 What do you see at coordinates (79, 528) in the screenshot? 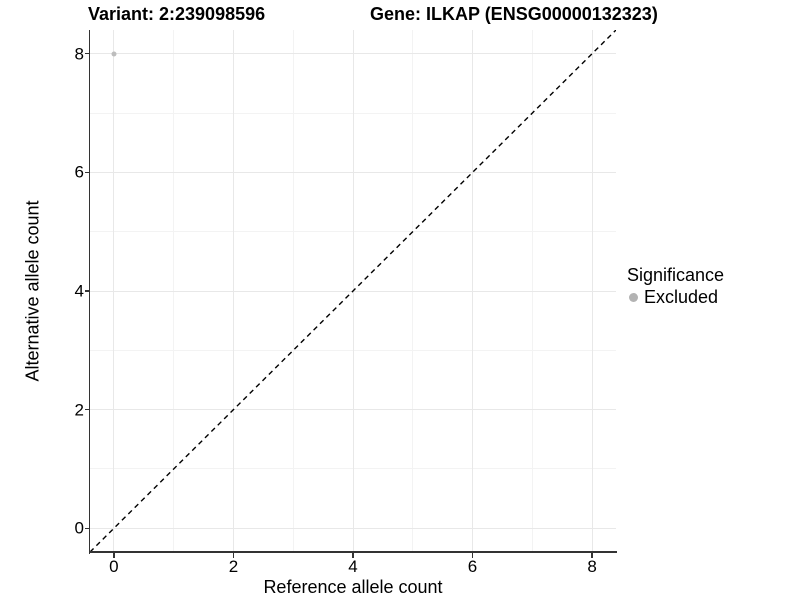
I see `y-tick-label: 0` at bounding box center [79, 528].